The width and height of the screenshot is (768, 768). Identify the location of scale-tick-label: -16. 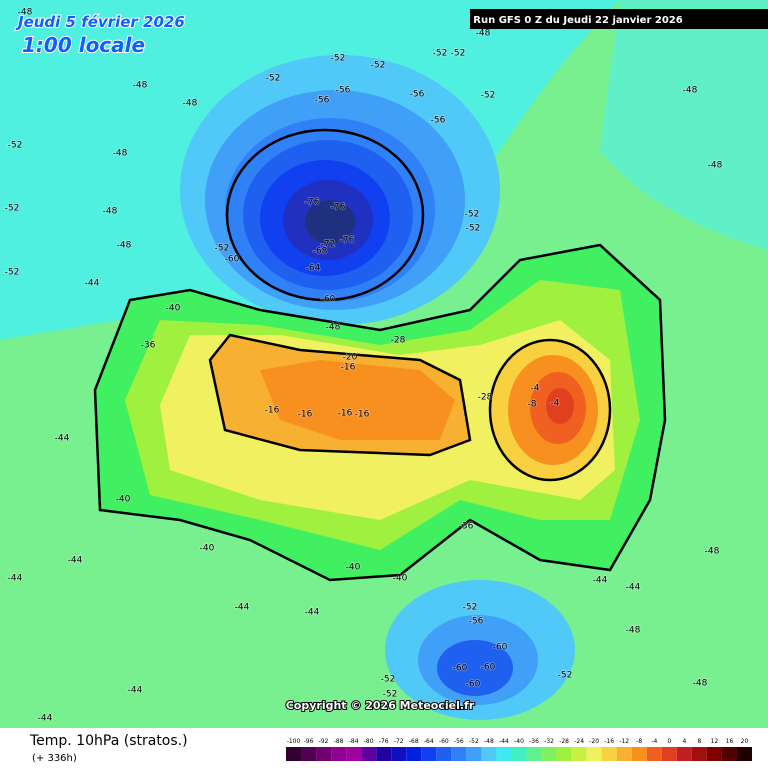
(609, 741).